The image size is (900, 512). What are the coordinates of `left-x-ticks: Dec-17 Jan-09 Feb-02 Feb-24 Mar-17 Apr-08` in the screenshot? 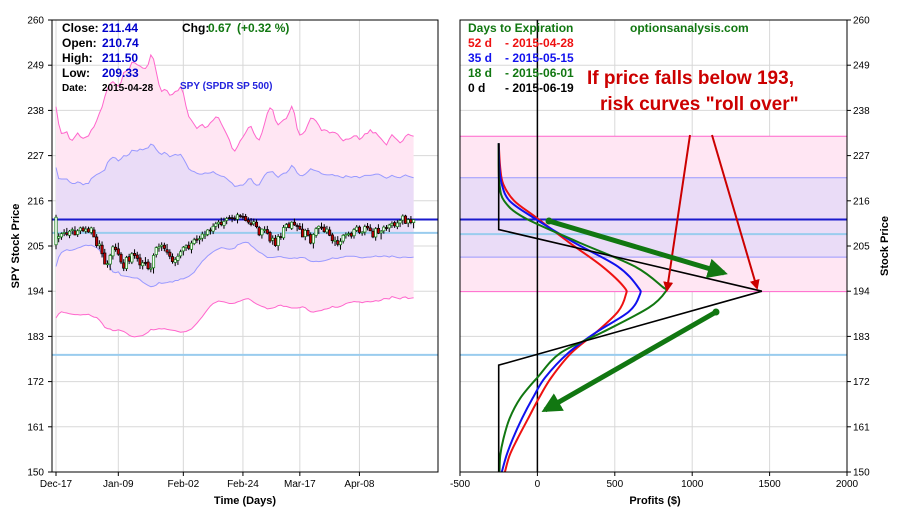 It's located at (207, 481).